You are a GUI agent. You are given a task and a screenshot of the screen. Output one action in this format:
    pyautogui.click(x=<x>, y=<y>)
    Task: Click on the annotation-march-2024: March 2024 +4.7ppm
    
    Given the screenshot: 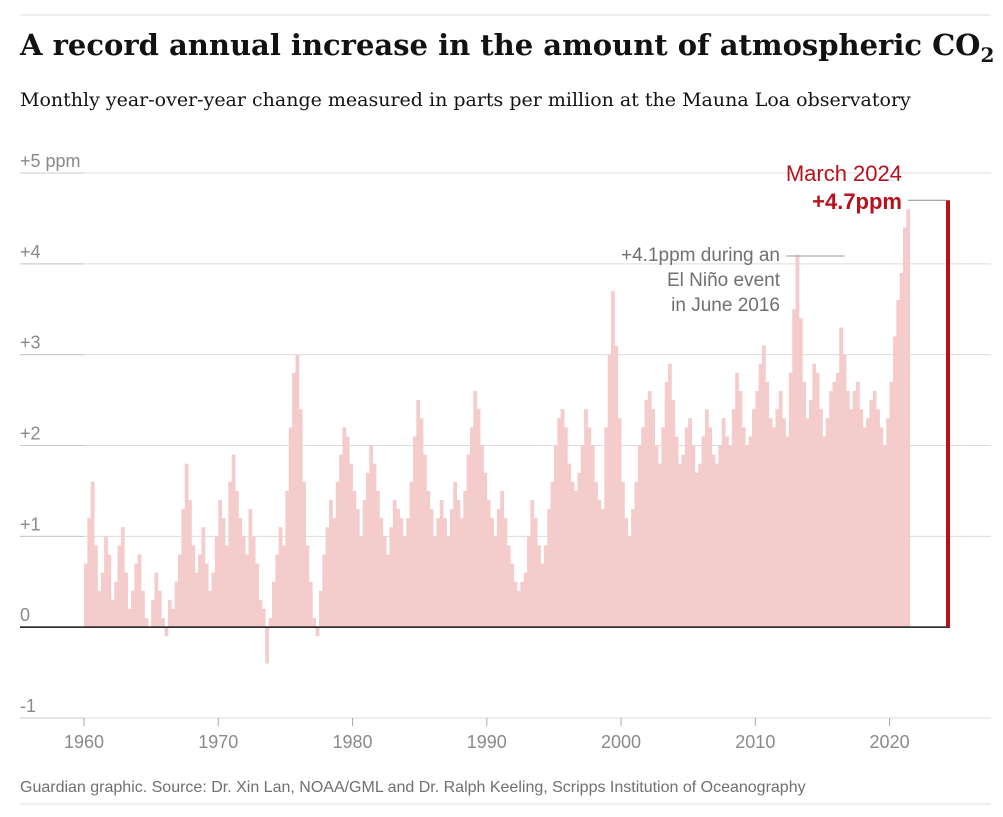 What is the action you would take?
    pyautogui.click(x=866, y=187)
    